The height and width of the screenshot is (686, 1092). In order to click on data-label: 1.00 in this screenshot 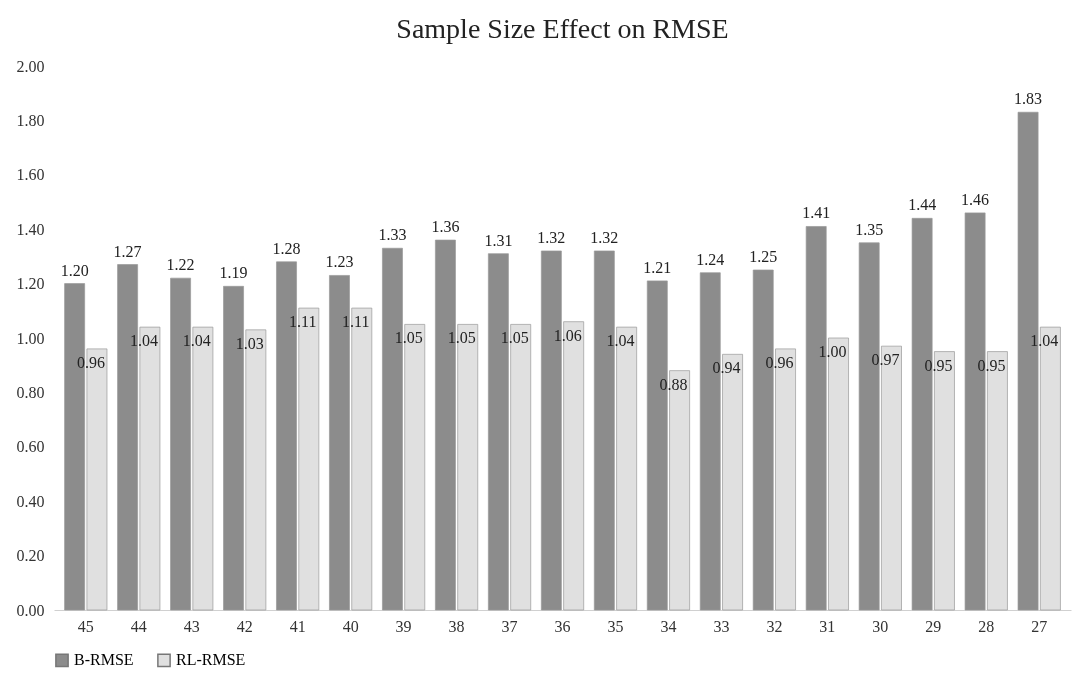, I will do `click(832, 351)`.